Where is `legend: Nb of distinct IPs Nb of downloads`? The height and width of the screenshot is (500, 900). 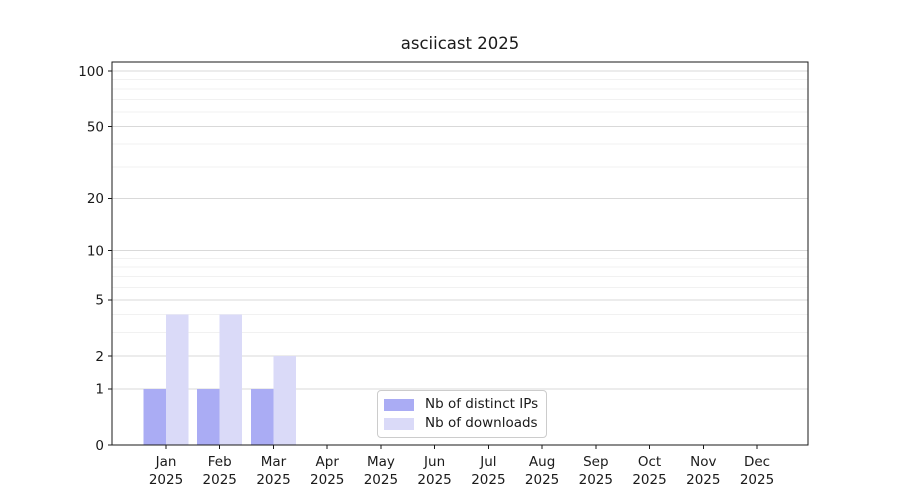 legend: Nb of distinct IPs Nb of downloads is located at coordinates (462, 414).